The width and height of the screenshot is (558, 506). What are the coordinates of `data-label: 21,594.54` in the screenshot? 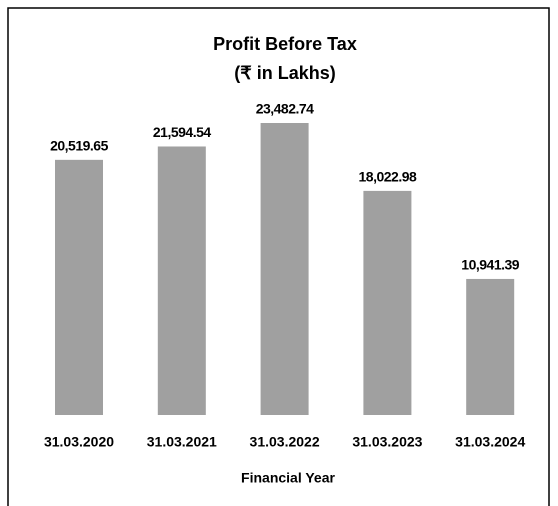 It's located at (182, 132).